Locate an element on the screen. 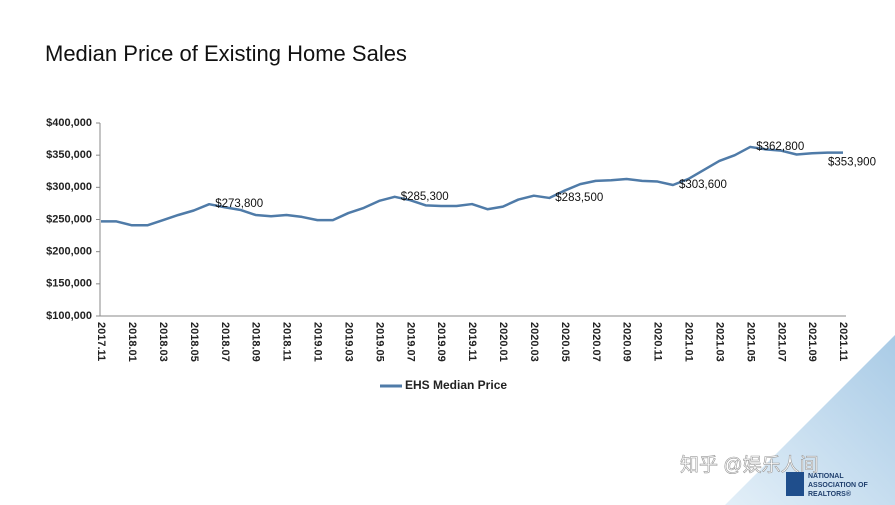  x-tick-label: 2020.07 is located at coordinates (596, 342).